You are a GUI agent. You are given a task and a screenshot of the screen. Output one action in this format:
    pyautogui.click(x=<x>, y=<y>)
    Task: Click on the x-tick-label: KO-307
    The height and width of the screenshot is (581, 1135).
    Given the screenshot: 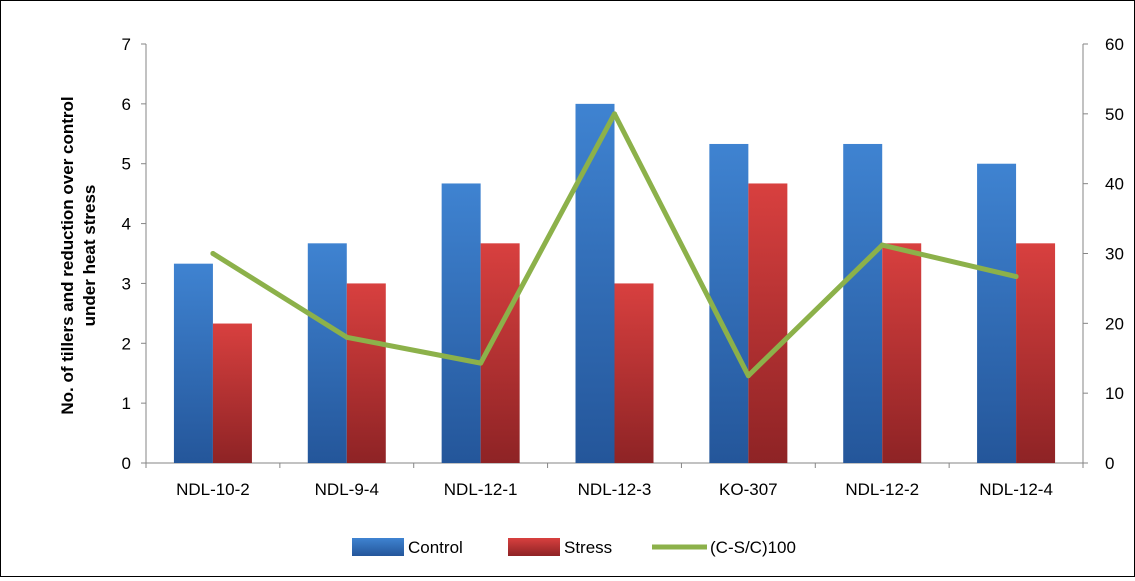 What is the action you would take?
    pyautogui.click(x=748, y=489)
    